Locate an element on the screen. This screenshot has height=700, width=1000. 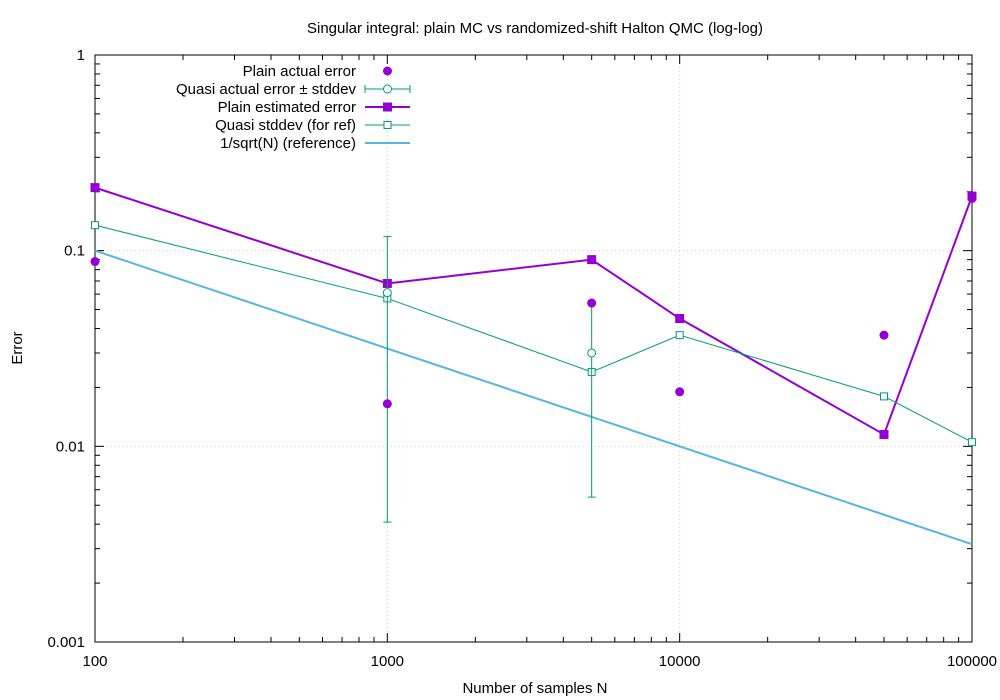
series-quasi-actual-error-stddev is located at coordinates (489, 379).